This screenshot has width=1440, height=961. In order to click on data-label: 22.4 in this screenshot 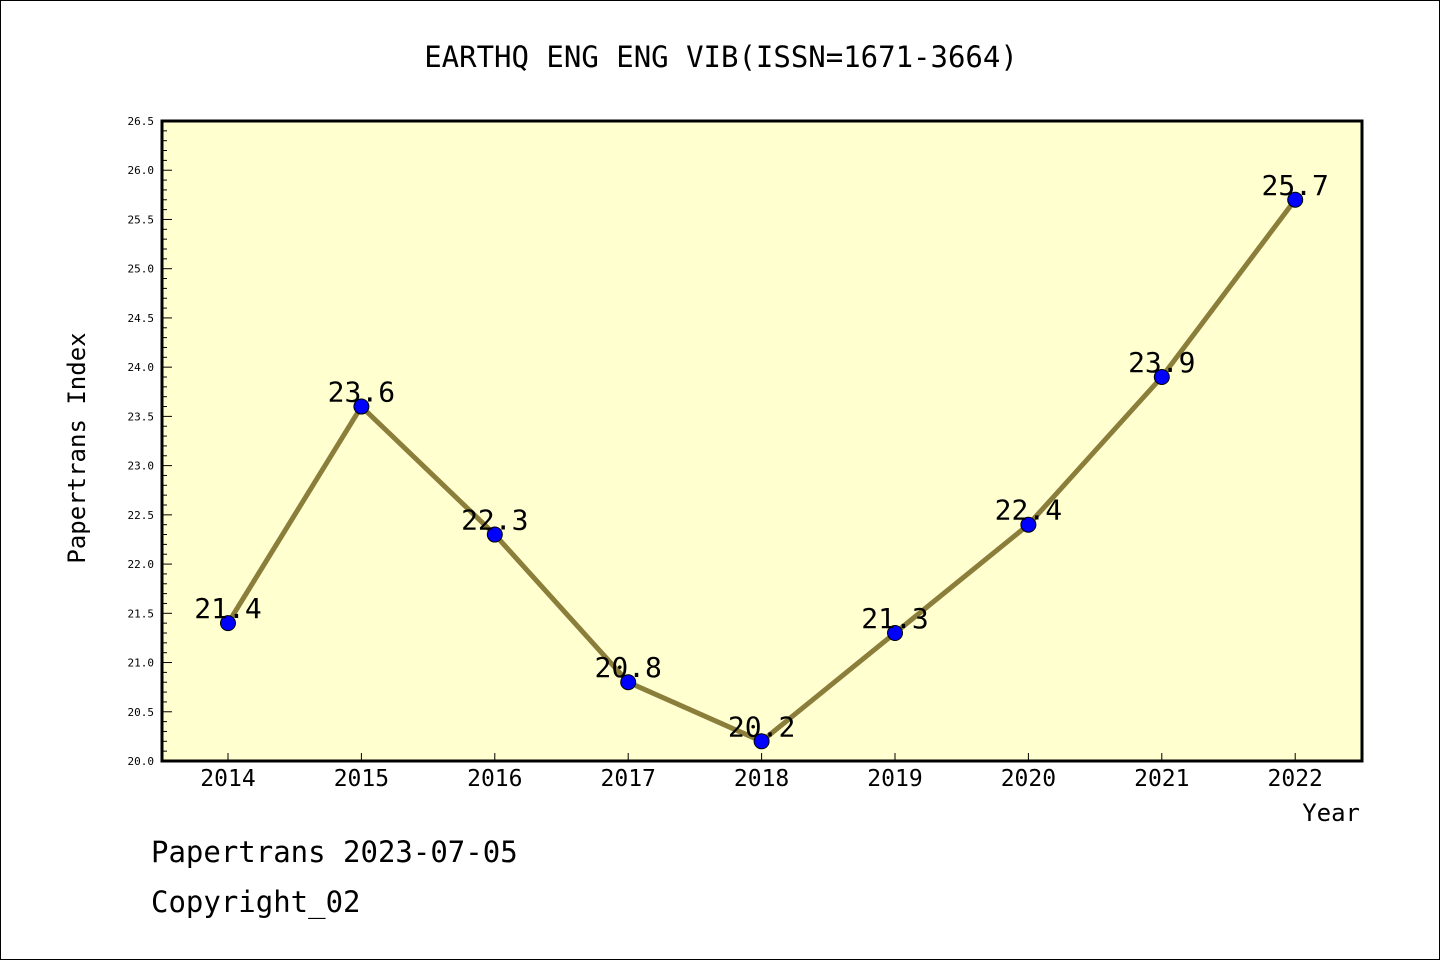, I will do `click(1028, 510)`.